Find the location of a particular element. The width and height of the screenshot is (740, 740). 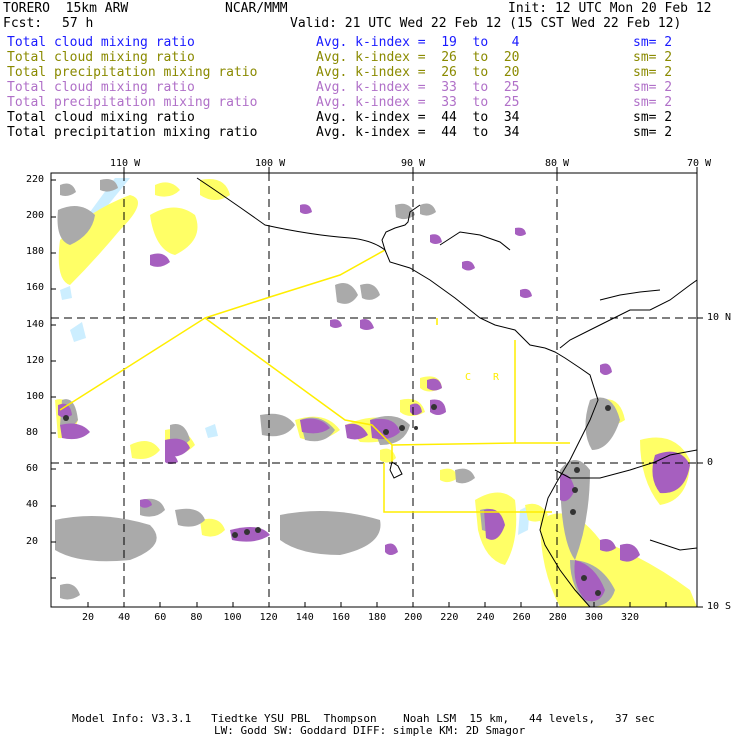

x-tick-label: 300 is located at coordinates (593, 617).